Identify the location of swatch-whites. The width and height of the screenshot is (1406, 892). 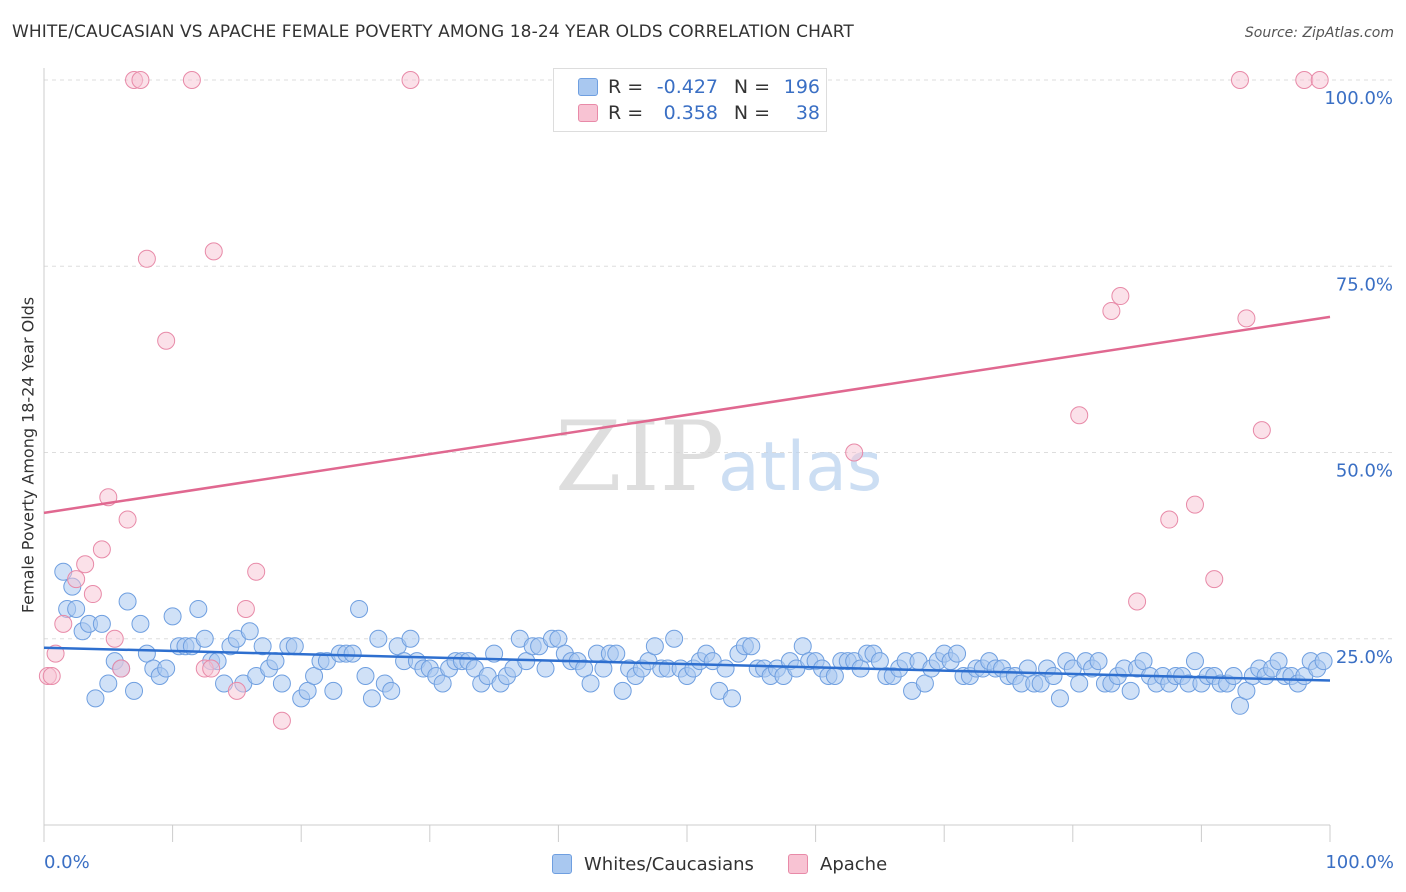
(588, 87).